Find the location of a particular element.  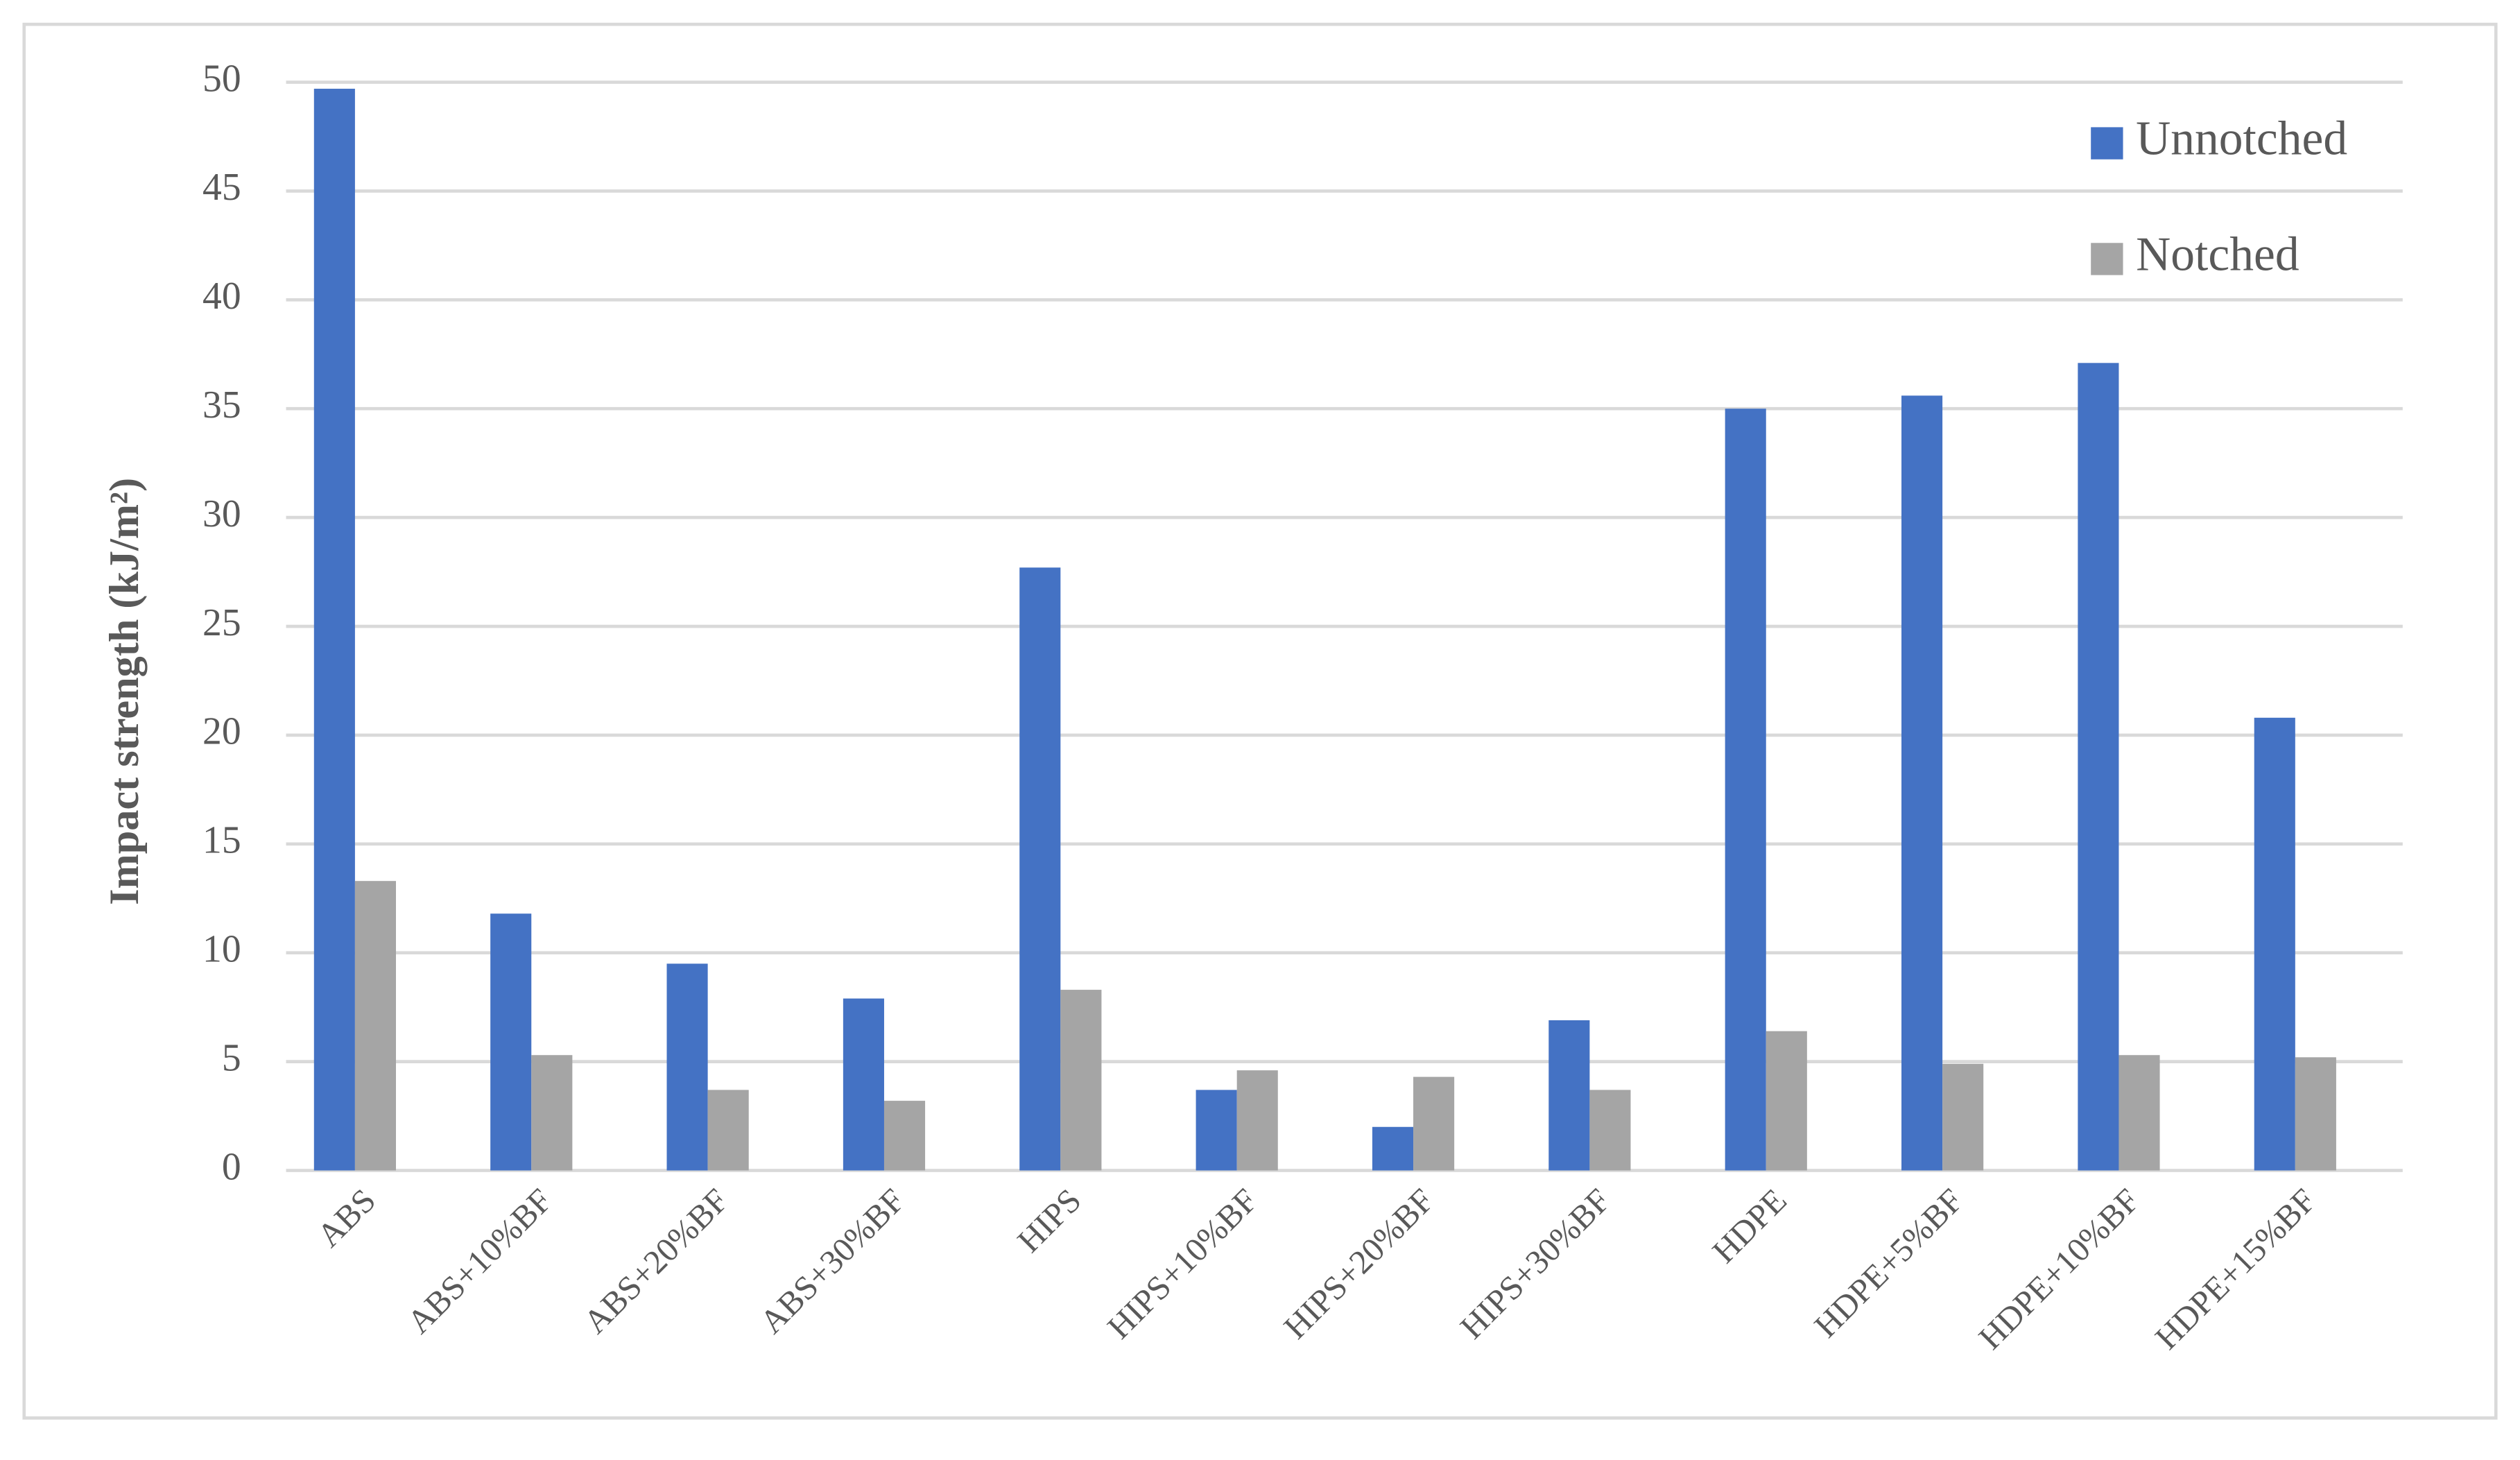

x-tick-label: HIPS+10%BF is located at coordinates (1183, 1263).